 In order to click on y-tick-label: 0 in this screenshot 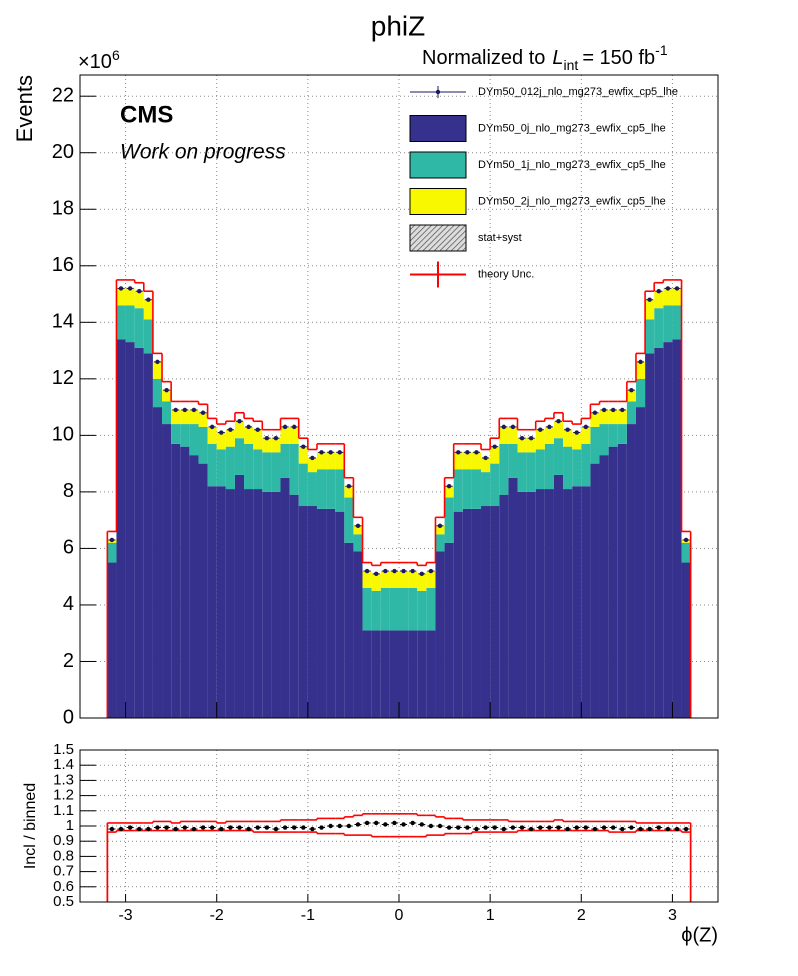, I will do `click(68, 717)`.